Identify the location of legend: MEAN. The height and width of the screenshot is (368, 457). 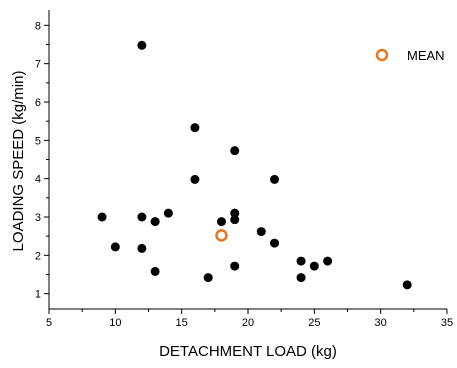
(410, 55).